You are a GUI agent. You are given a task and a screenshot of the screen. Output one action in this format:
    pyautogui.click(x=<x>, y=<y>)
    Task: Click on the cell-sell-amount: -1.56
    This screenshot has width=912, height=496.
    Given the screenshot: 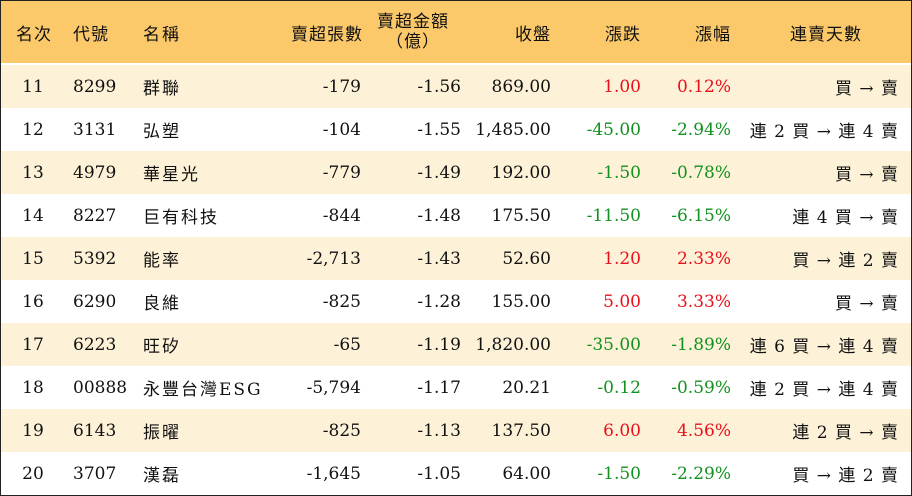 What is the action you would take?
    pyautogui.click(x=439, y=86)
    